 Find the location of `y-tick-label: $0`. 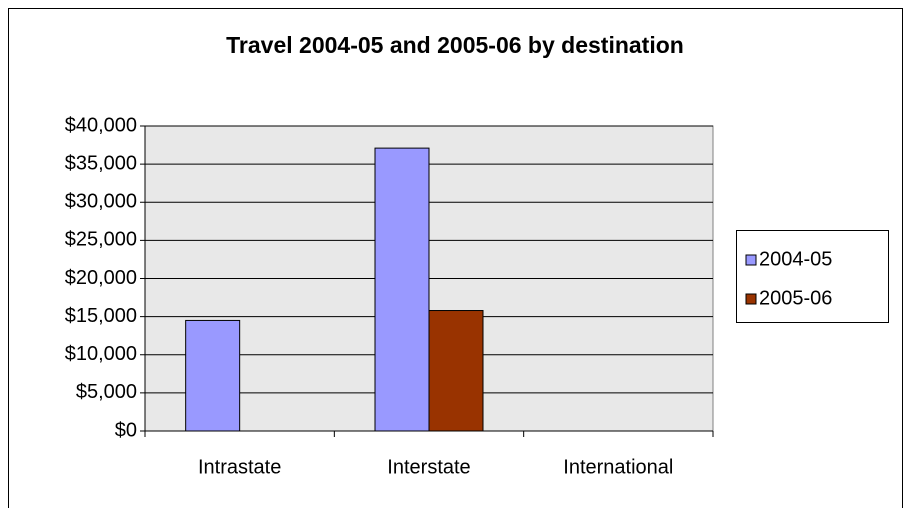

y-tick-label: $0 is located at coordinates (126, 430).